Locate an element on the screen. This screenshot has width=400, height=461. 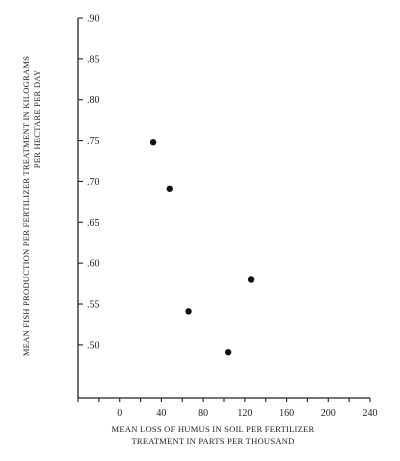
y-tick-label: .60 is located at coordinates (93, 264).